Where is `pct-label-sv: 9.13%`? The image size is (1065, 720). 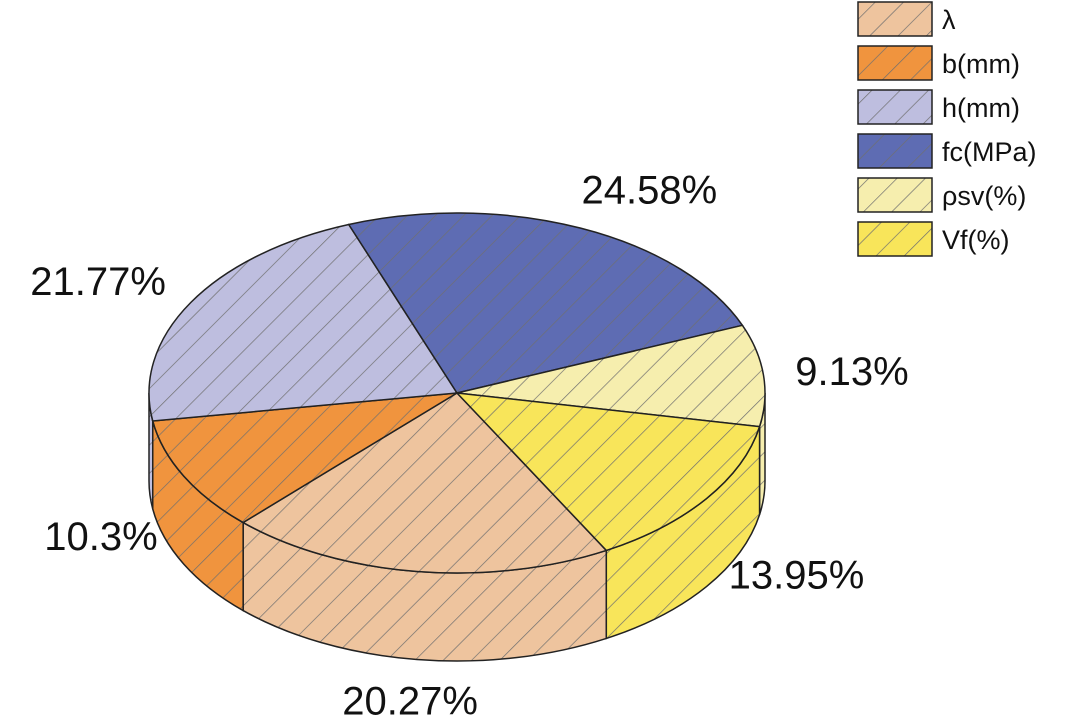
pct-label-sv: 9.13% is located at coordinates (851, 372).